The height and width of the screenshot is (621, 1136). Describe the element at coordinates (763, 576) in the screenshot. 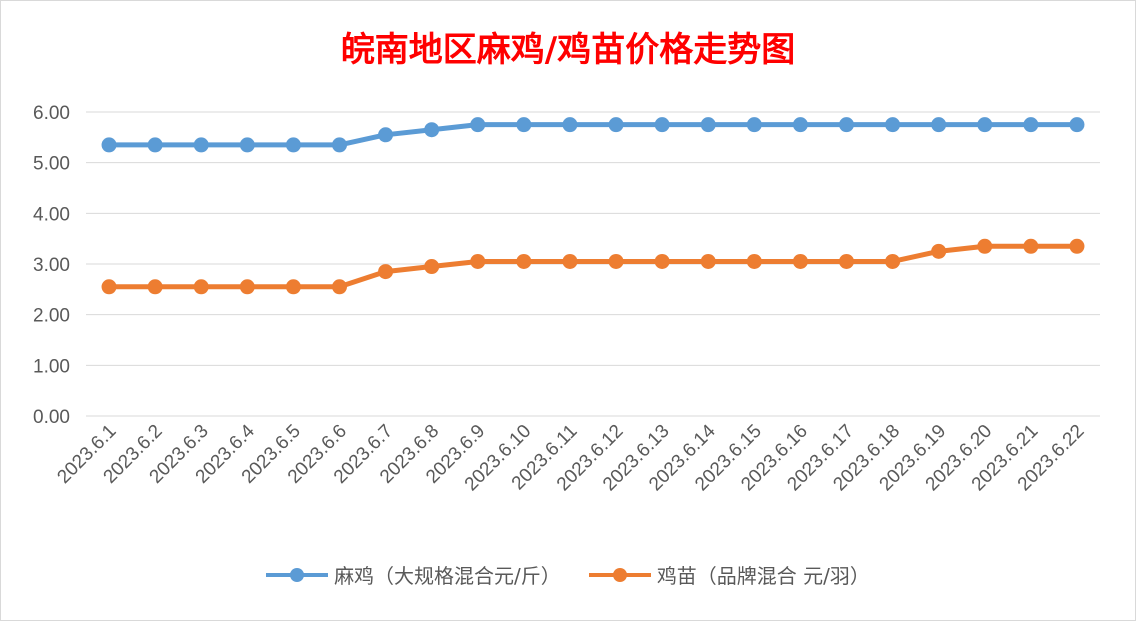

I see `legend-label-1: 鸡苗（品牌混合 元/羽）` at that location.